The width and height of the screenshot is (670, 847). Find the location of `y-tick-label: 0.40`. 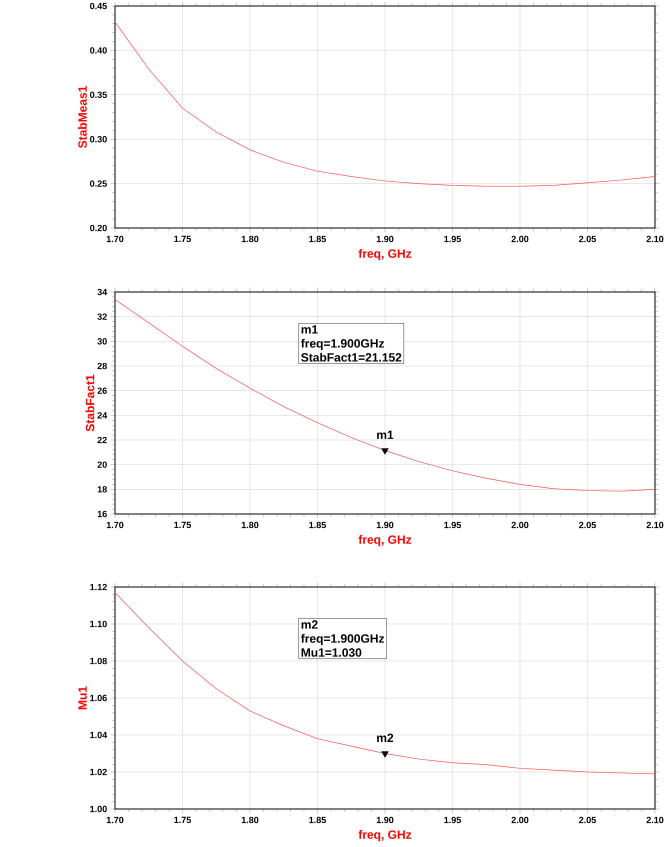

y-tick-label: 0.40 is located at coordinates (98, 50).